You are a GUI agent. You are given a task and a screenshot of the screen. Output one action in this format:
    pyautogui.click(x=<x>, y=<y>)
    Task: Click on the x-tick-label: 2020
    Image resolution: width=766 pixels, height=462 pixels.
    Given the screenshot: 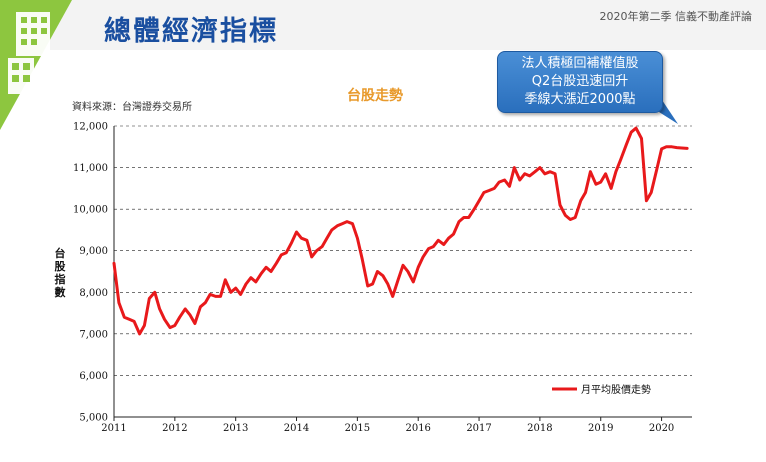 What is the action you would take?
    pyautogui.click(x=661, y=428)
    